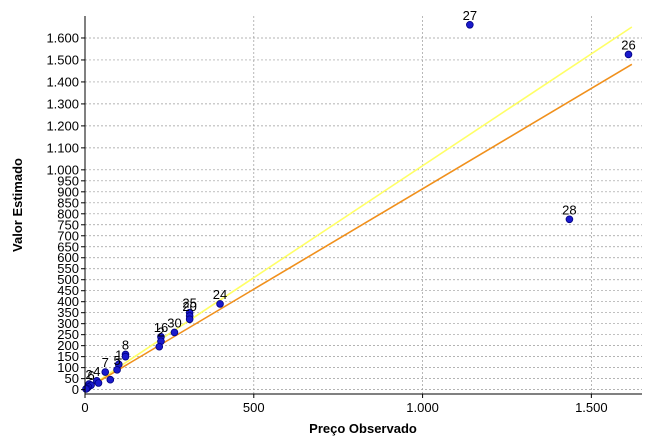  I want to click on y-tick-label: 600, so click(68, 257).